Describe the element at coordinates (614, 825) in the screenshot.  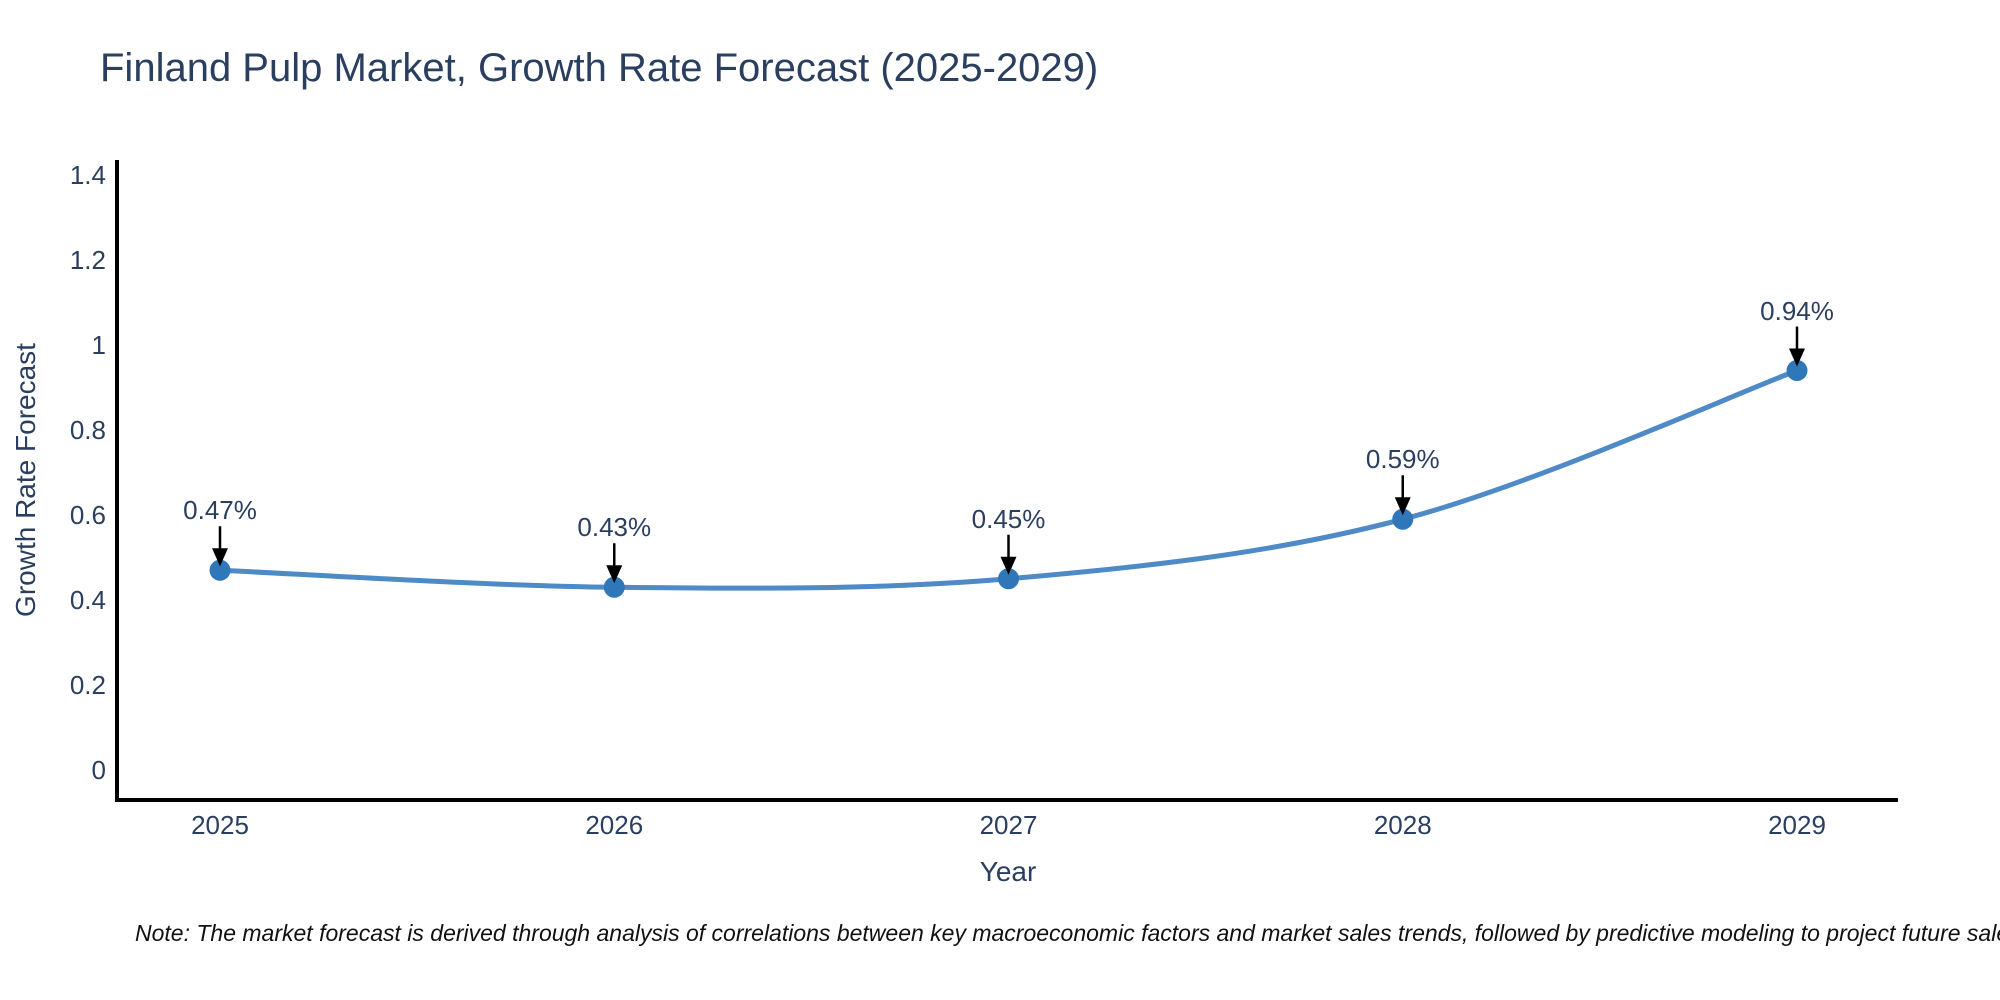
I see `x-tick-label: 2026` at that location.